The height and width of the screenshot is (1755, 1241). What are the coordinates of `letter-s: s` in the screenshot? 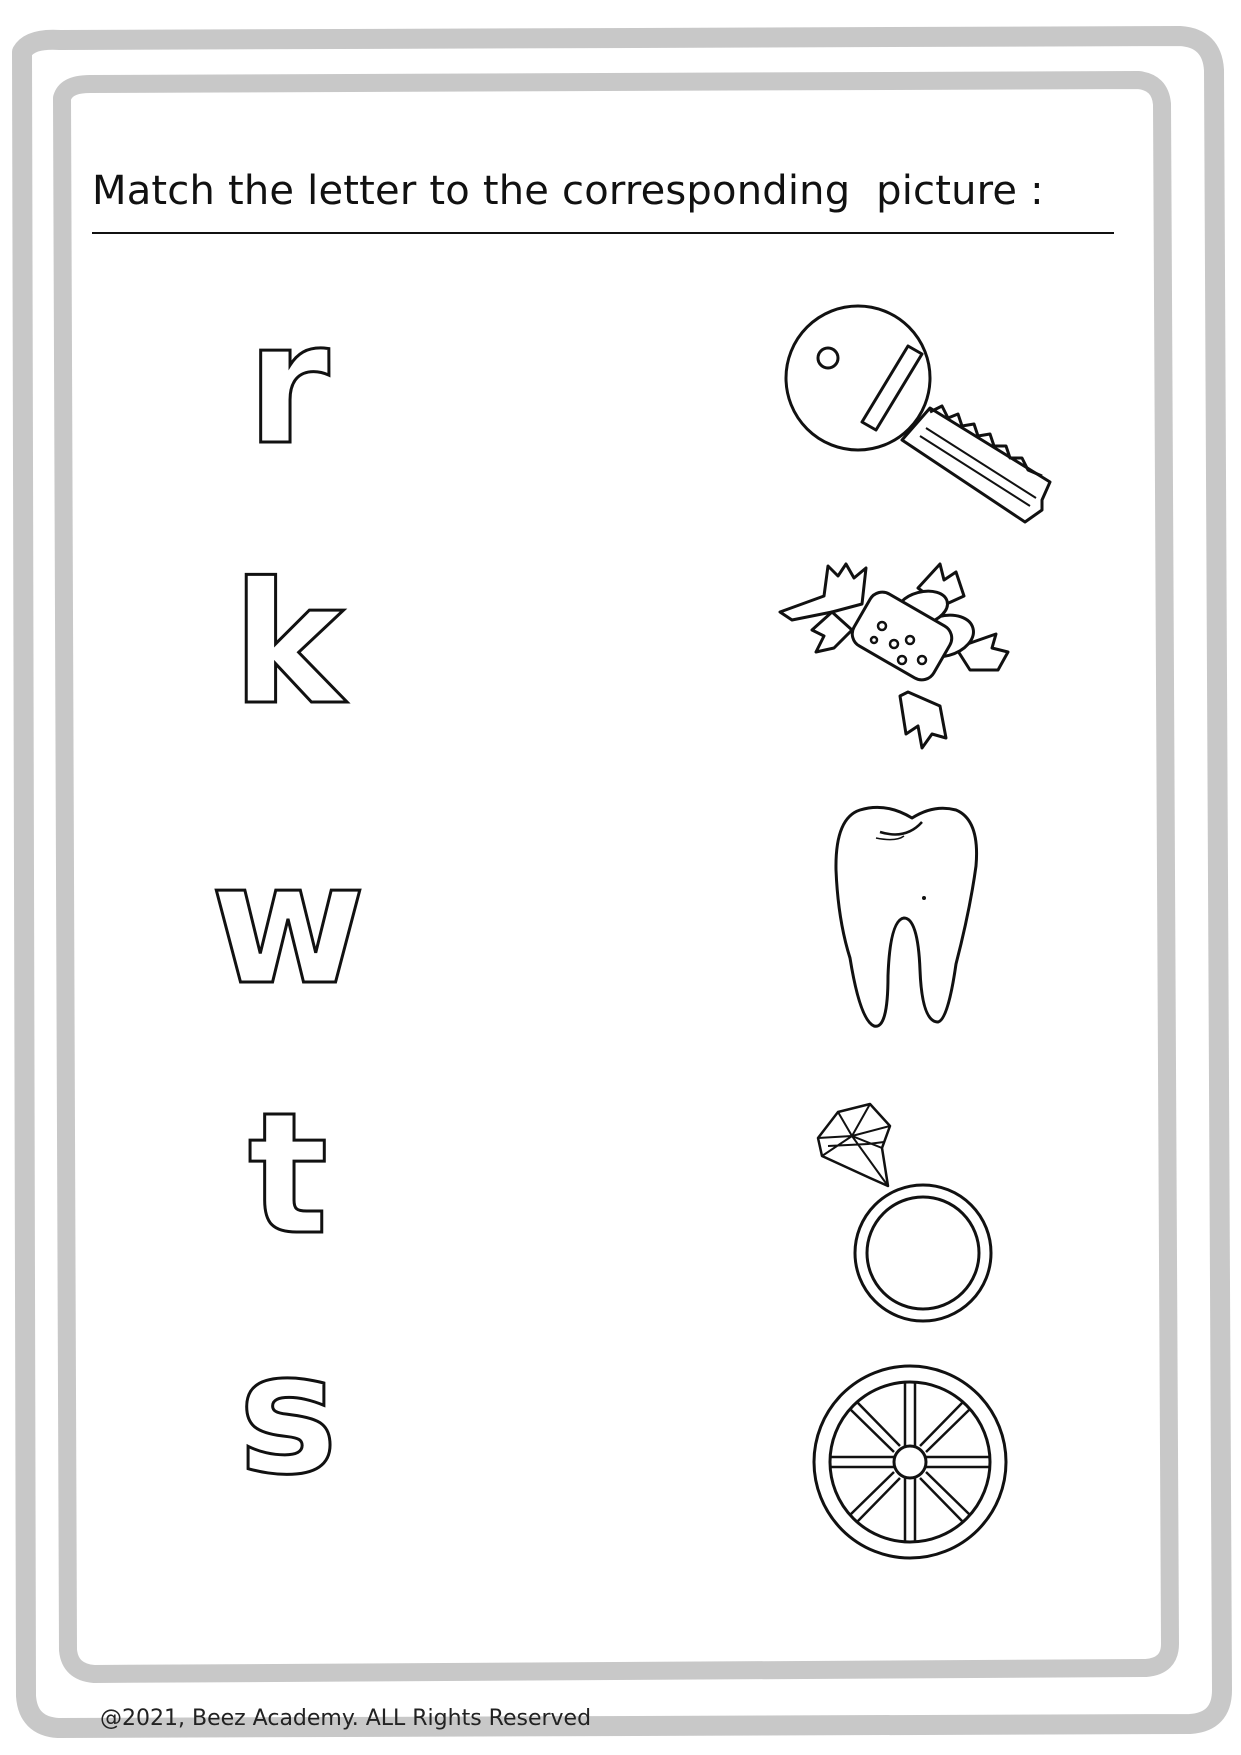 It's located at (288, 1414).